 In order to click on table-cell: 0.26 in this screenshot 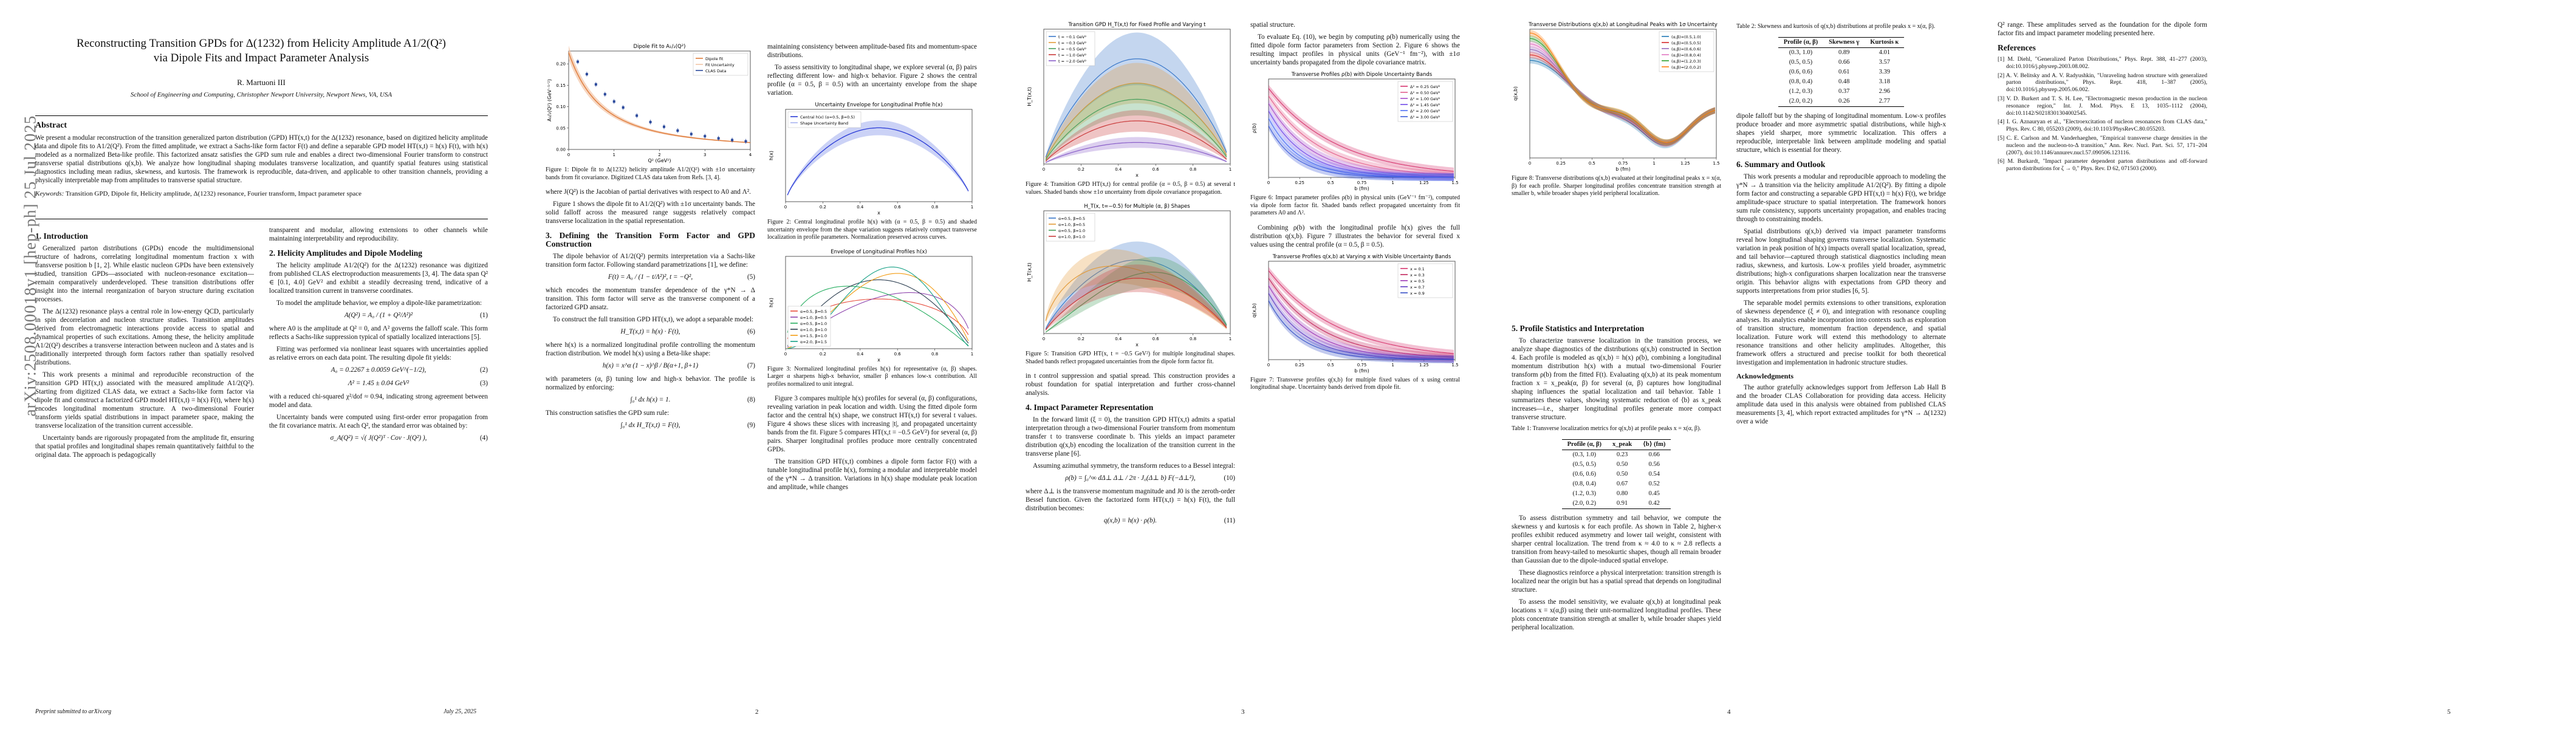, I will do `click(1844, 101)`.